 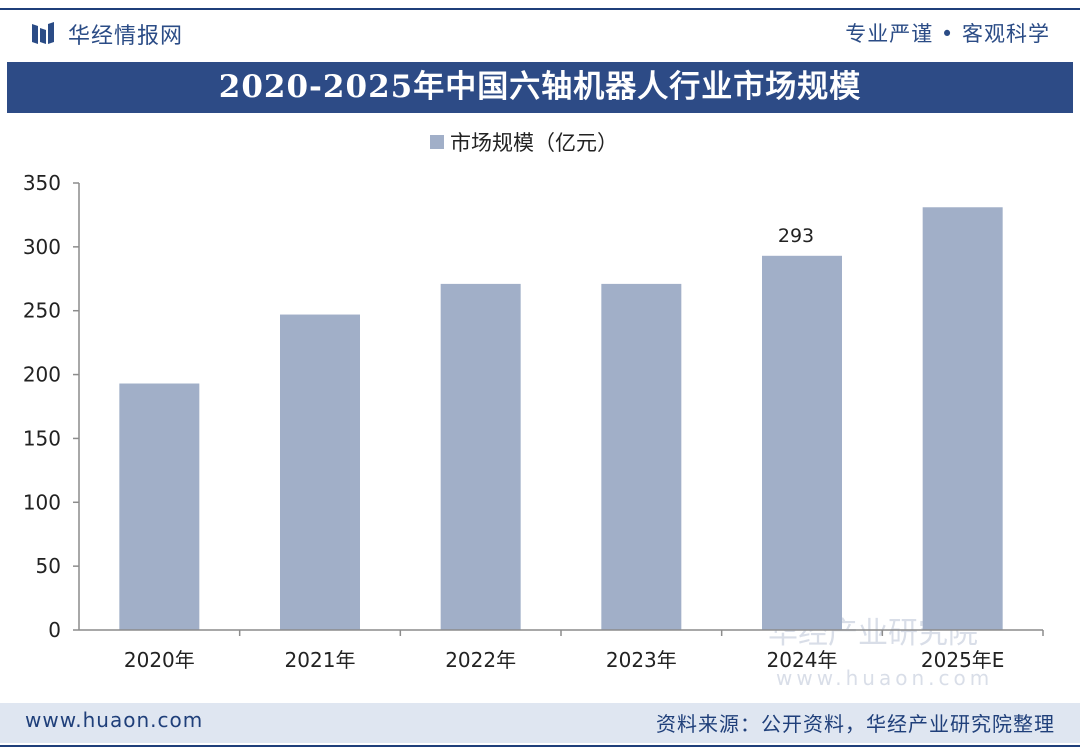 What do you see at coordinates (42, 502) in the screenshot?
I see `y-tick-label: 100` at bounding box center [42, 502].